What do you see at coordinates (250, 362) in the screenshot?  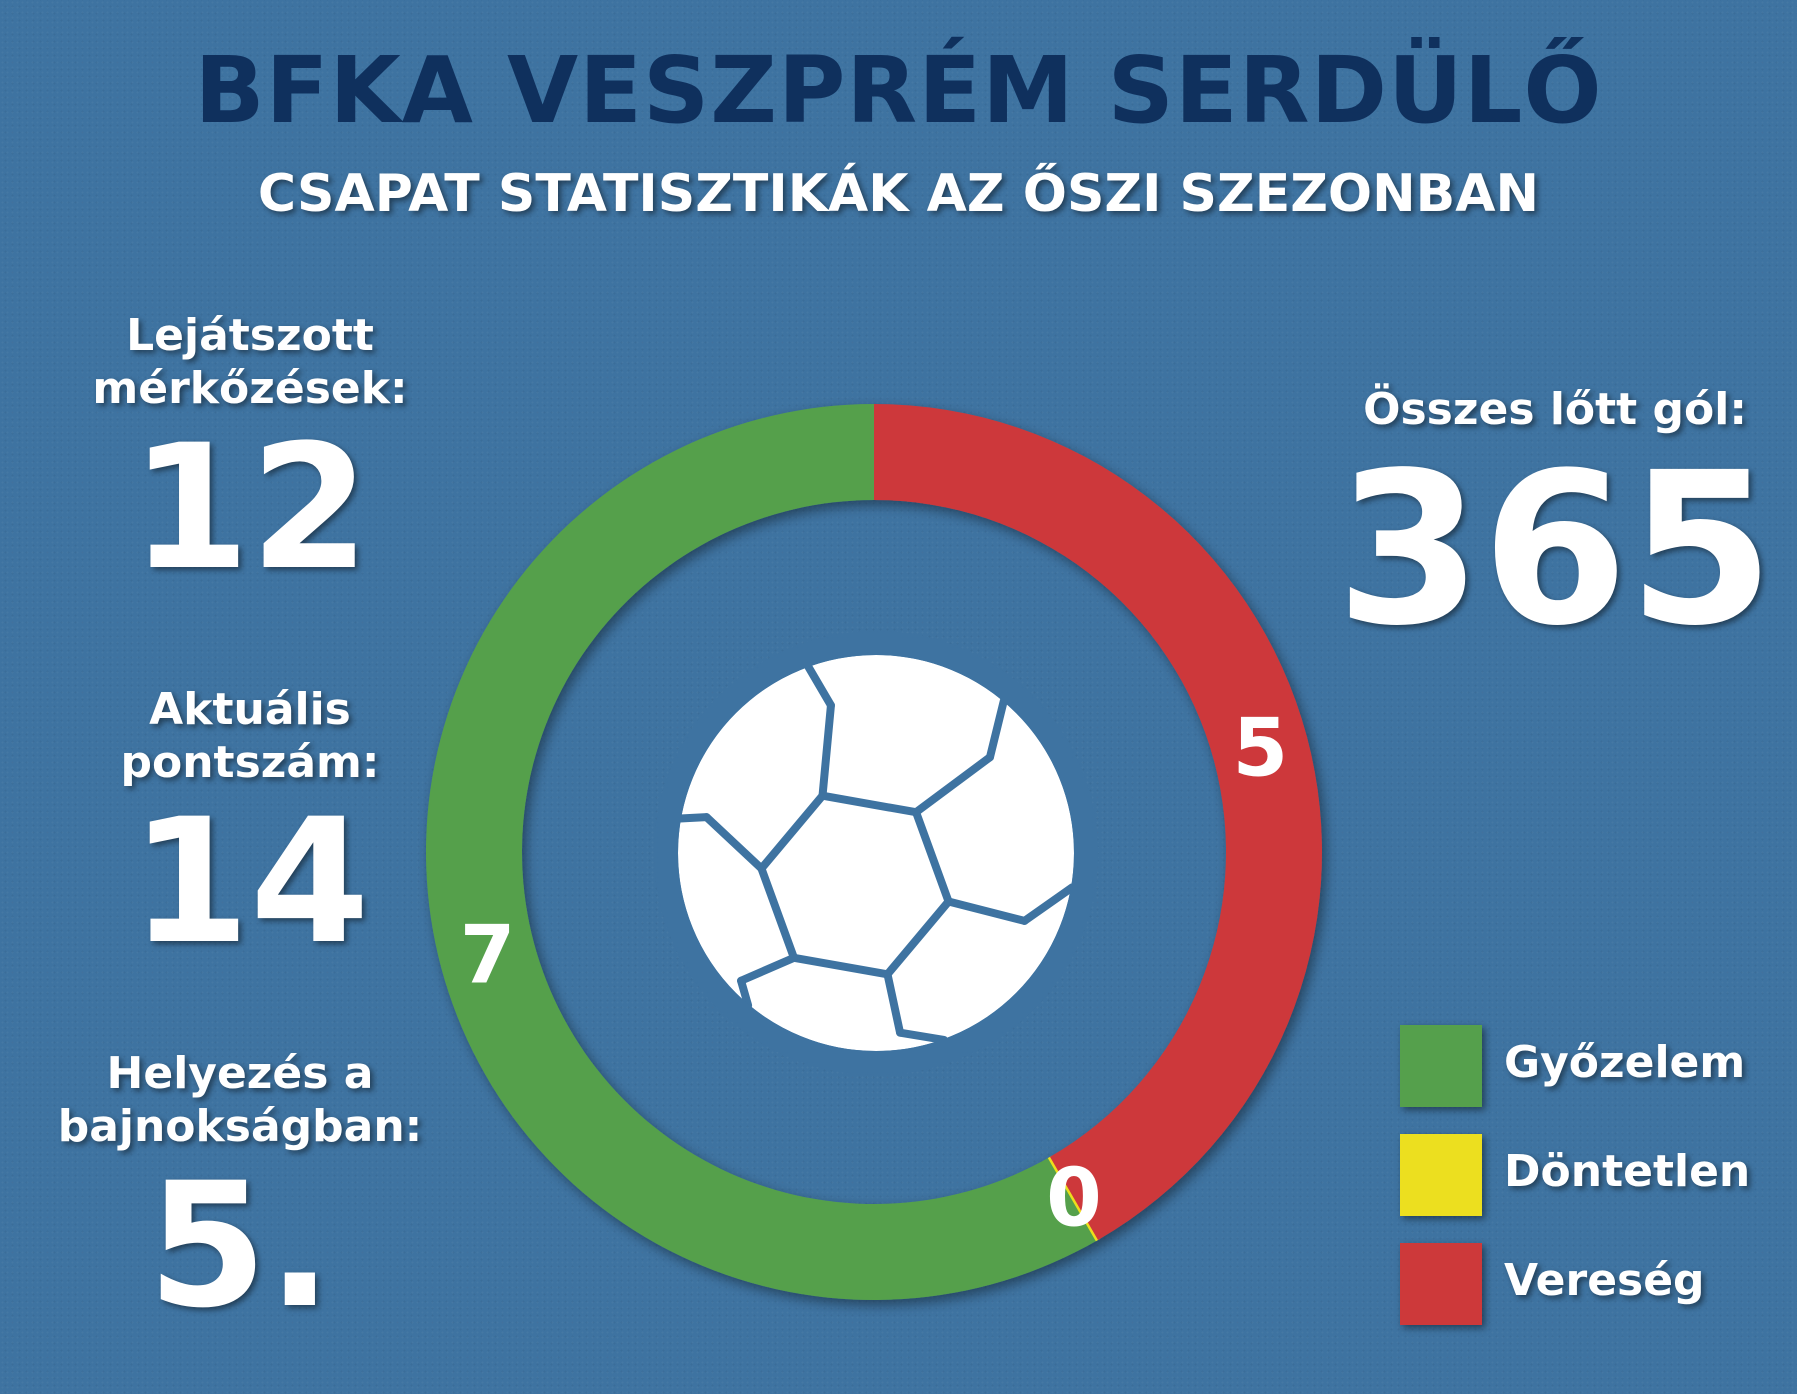 I see `stat-matches-label: Lejátszott mérkőzések:` at bounding box center [250, 362].